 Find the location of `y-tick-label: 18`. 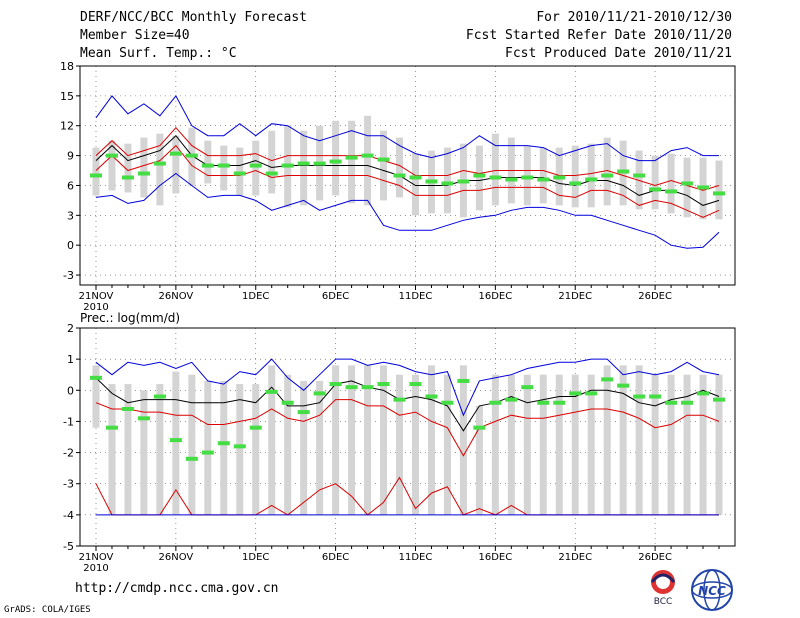

y-tick-label: 18 is located at coordinates (67, 66).